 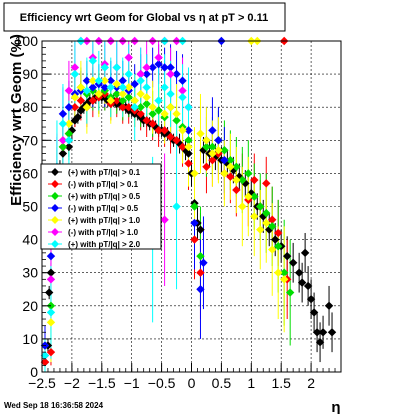 I want to click on y-tick-label: 40, so click(x=30, y=240).